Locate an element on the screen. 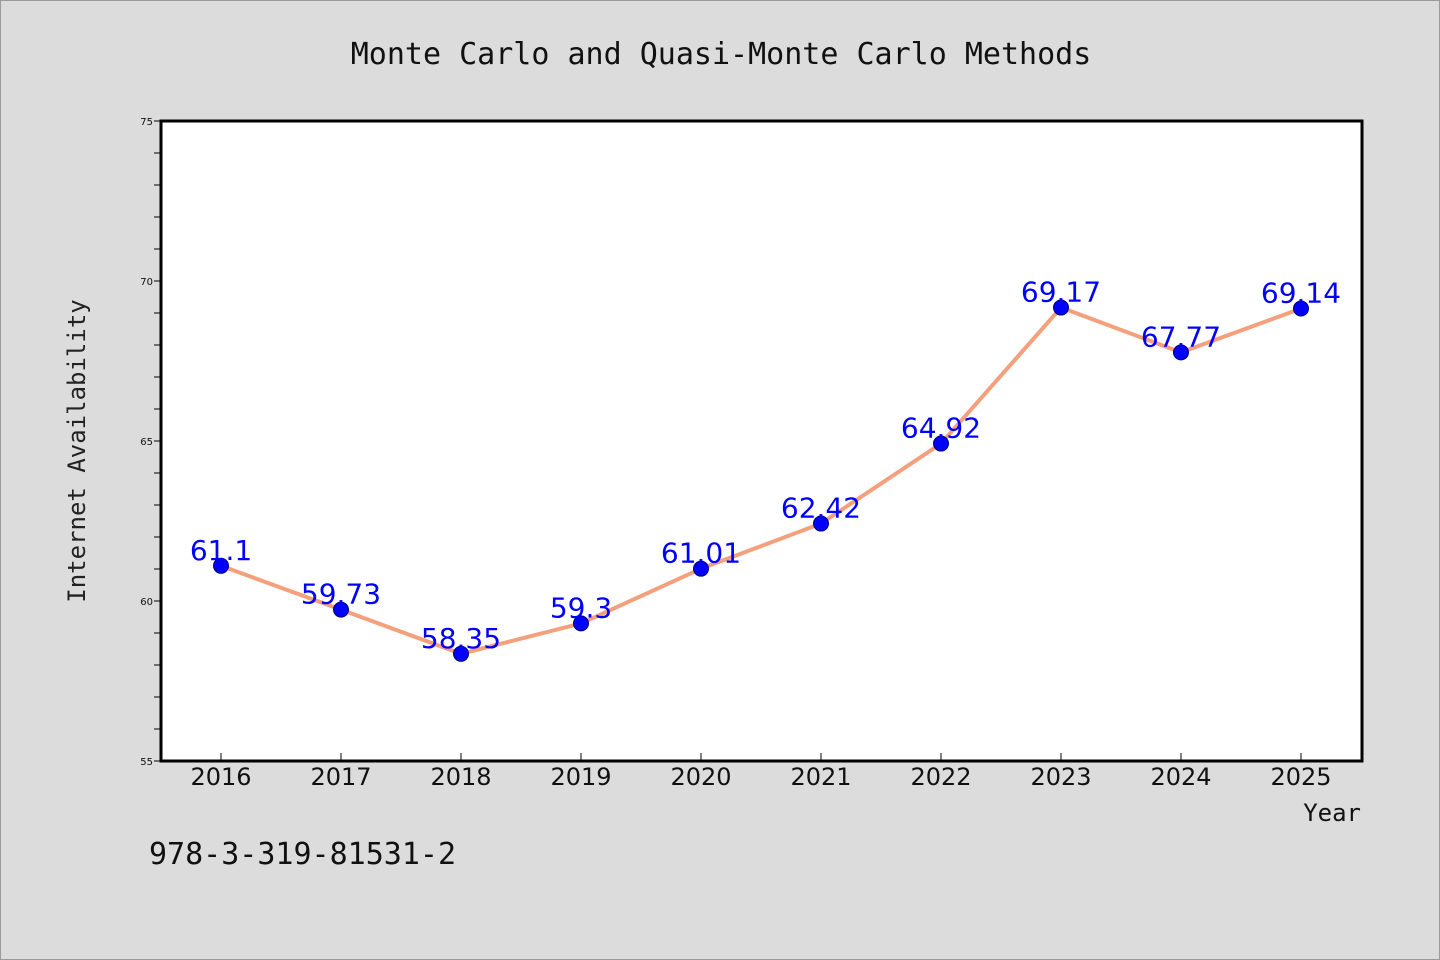 Image resolution: width=1440 pixels, height=960 pixels. x-tick-label: 2024 is located at coordinates (1180, 777).